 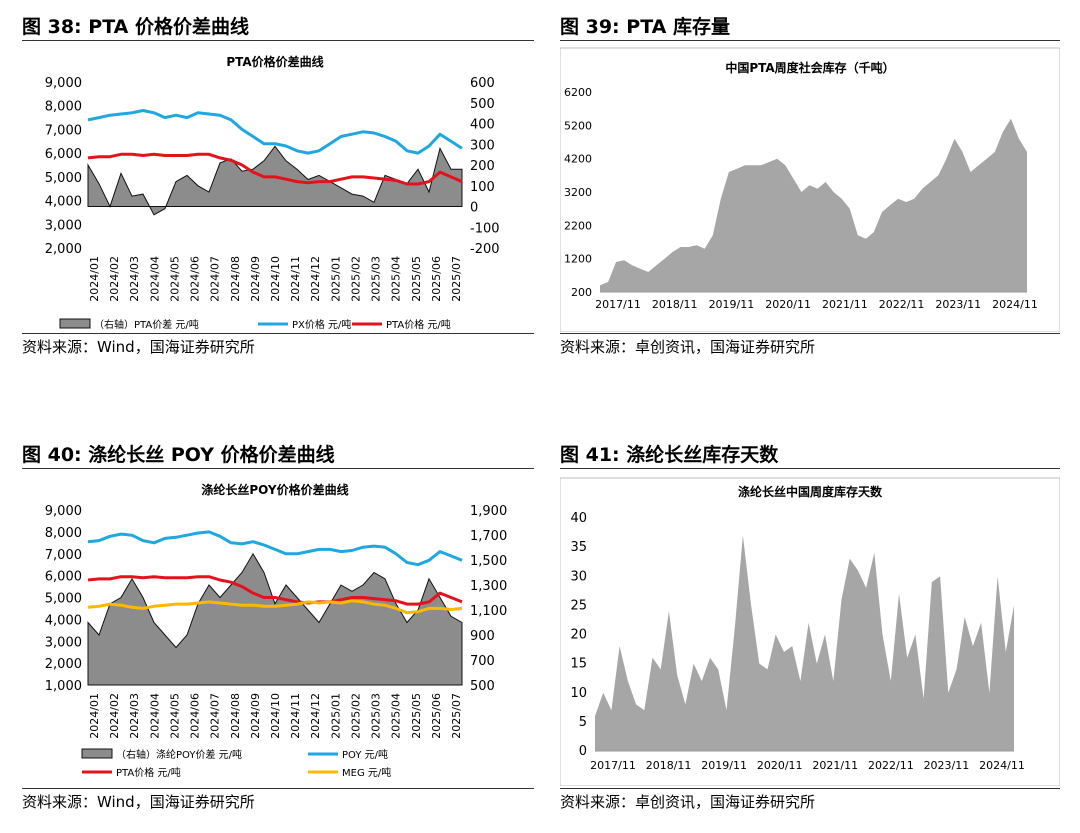 I want to click on y-tick-label: 6,000, so click(x=63, y=577).